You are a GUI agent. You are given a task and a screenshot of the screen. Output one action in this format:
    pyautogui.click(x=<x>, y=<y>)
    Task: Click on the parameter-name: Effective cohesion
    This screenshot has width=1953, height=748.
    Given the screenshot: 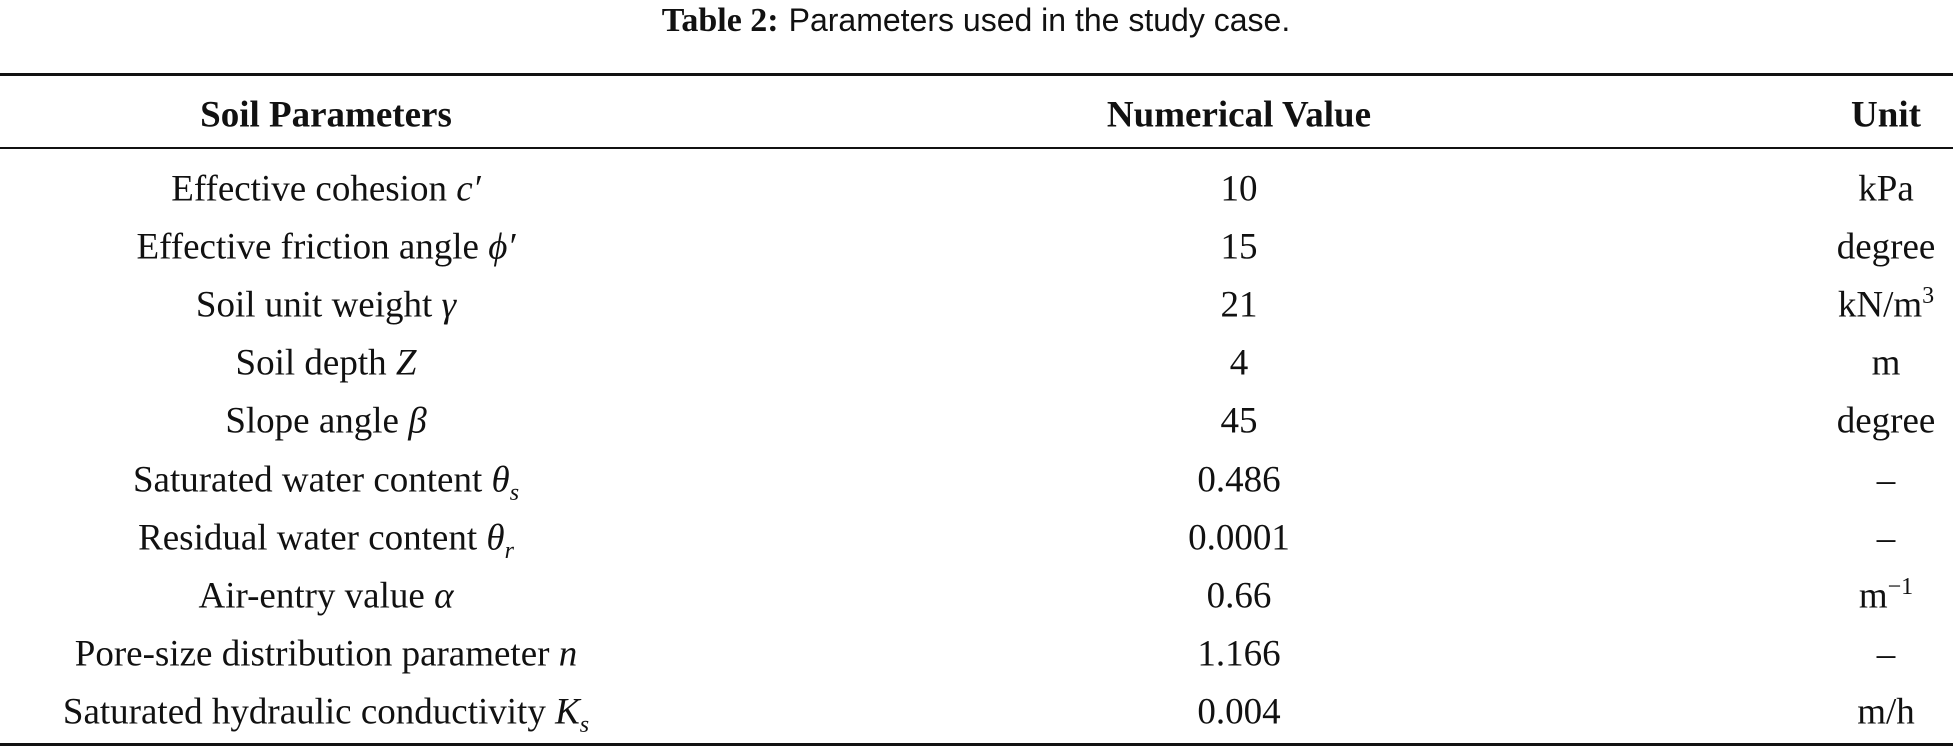 What is the action you would take?
    pyautogui.click(x=309, y=189)
    